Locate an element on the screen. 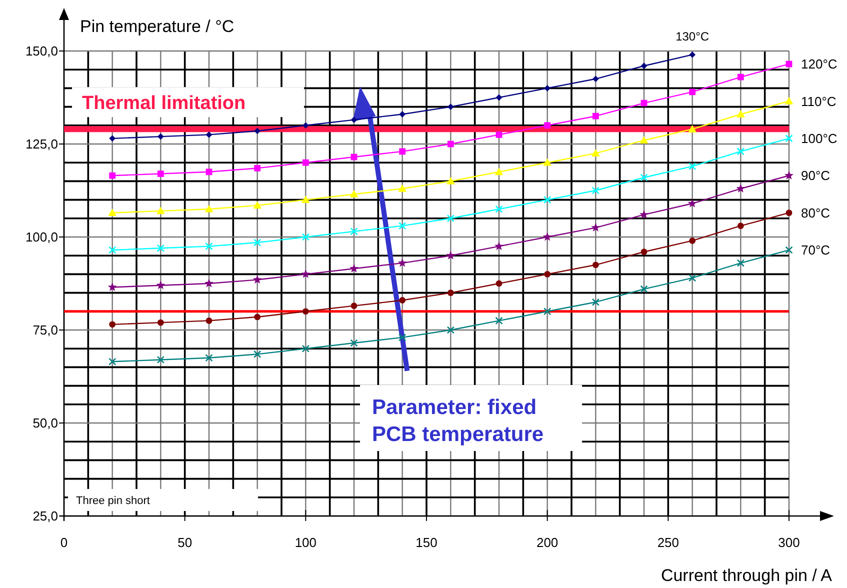 Image resolution: width=847 pixels, height=588 pixels. annotation: Three pin short is located at coordinates (113, 501).